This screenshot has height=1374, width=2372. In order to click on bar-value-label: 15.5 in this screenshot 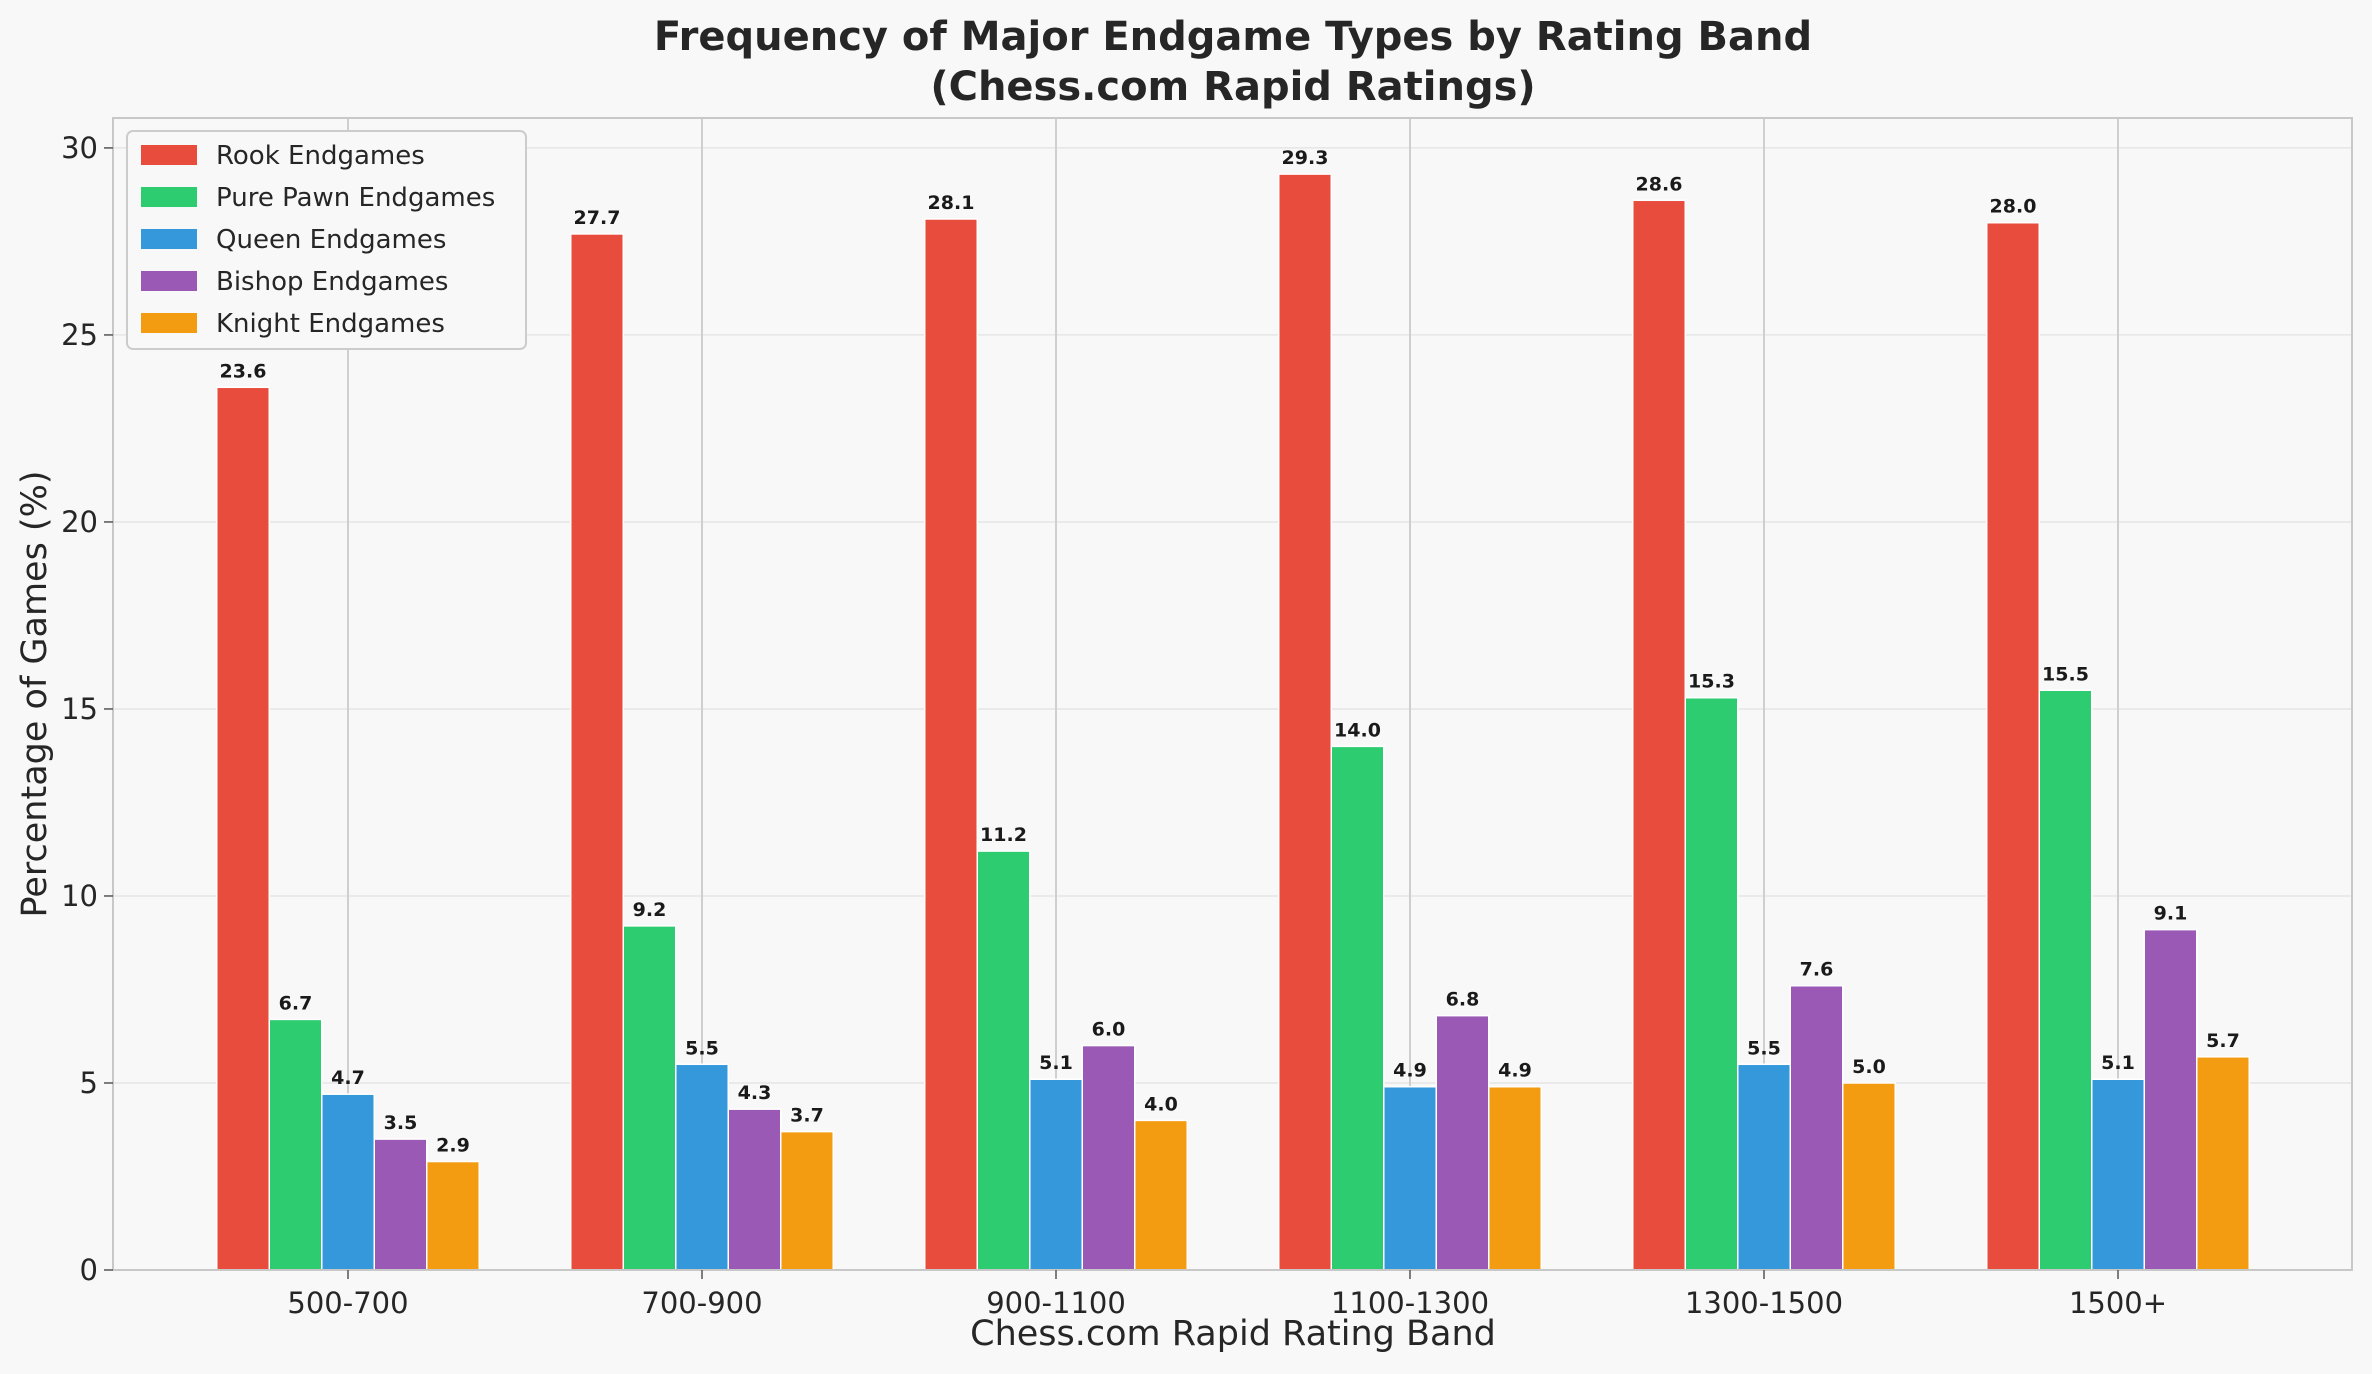, I will do `click(2065, 674)`.